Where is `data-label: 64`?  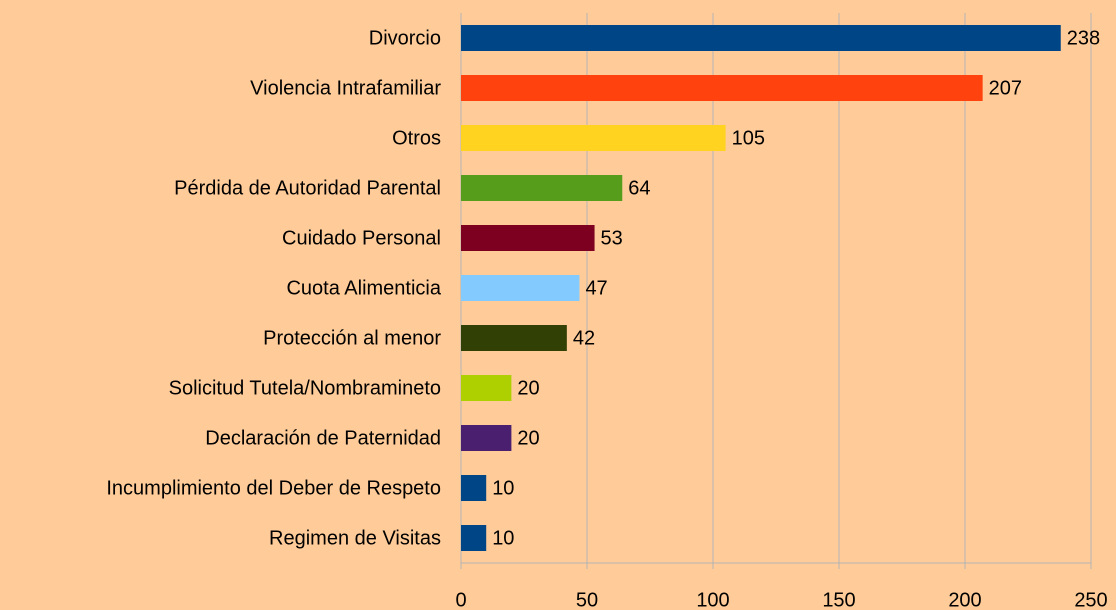 data-label: 64 is located at coordinates (639, 188).